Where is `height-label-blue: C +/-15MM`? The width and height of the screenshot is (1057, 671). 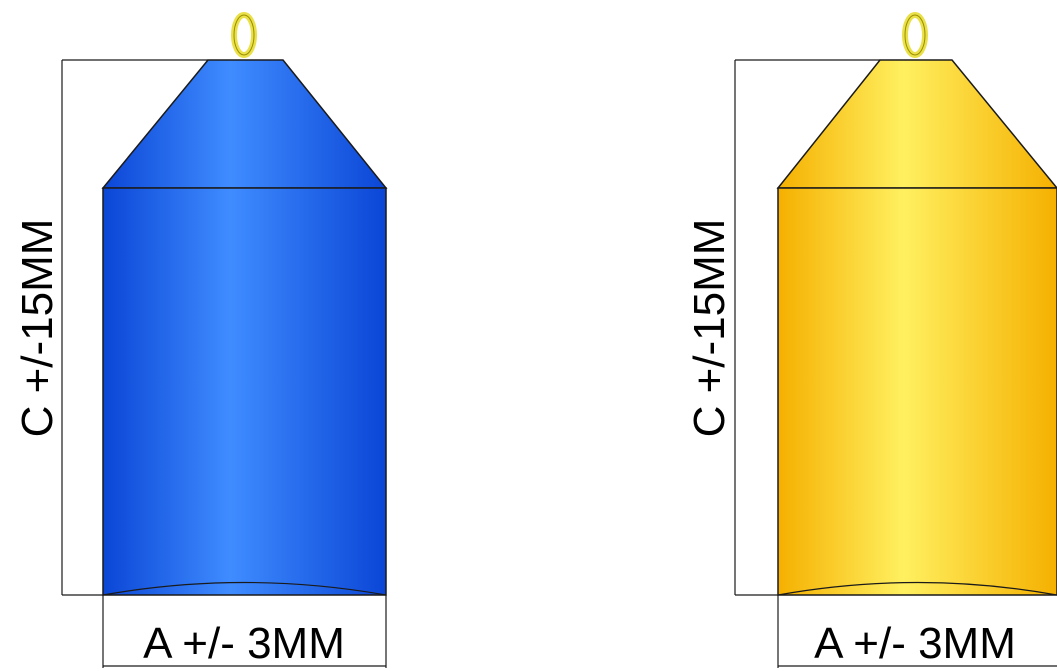
height-label-blue: C +/-15MM is located at coordinates (37, 328).